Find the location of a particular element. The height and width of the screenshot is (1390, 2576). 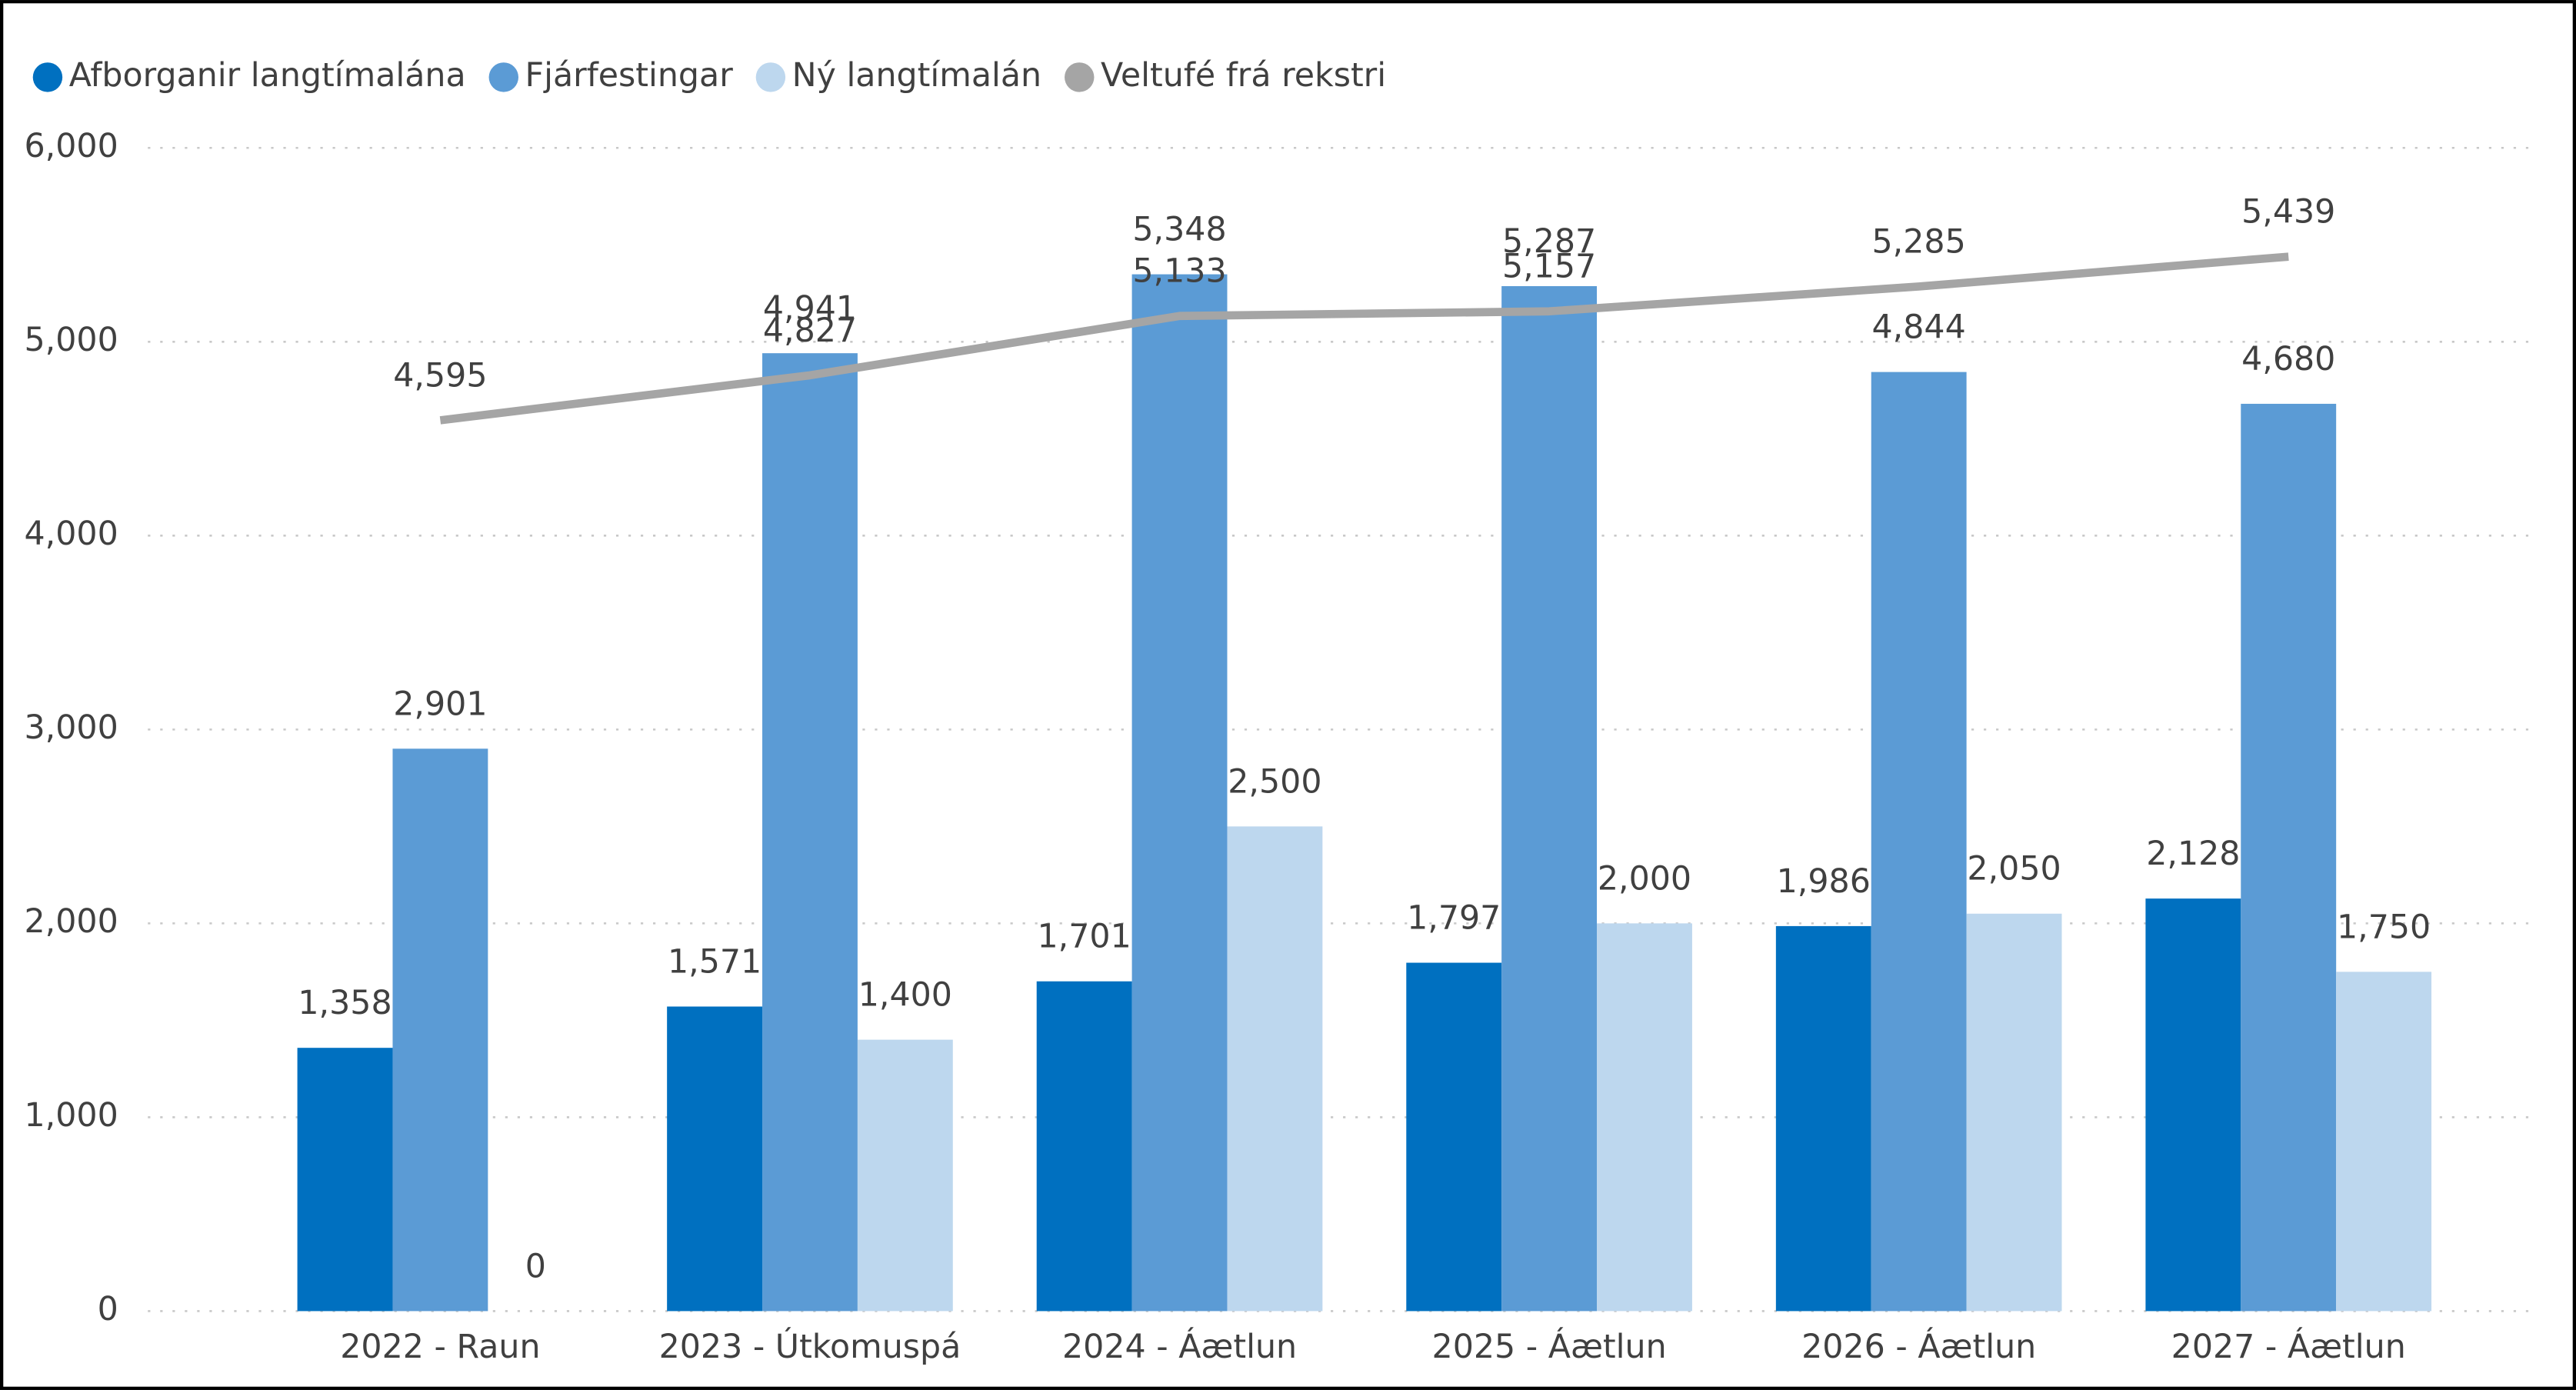

data-label: 4,941 is located at coordinates (810, 308).